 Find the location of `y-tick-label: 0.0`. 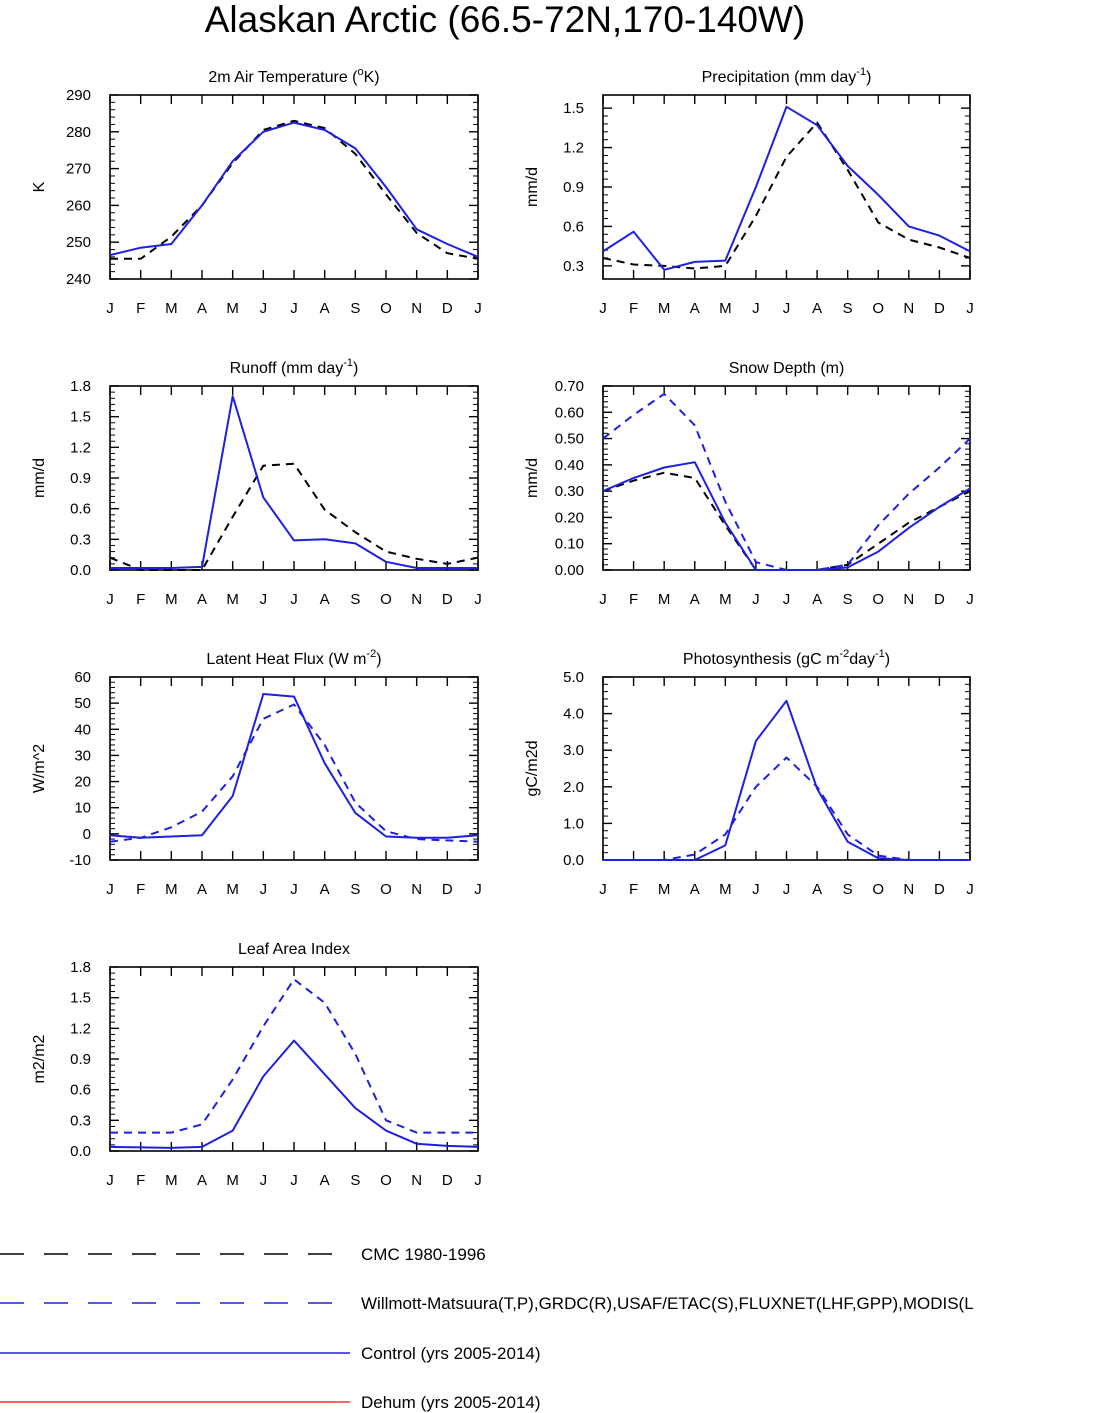

y-tick-label: 0.0 is located at coordinates (80, 1151).